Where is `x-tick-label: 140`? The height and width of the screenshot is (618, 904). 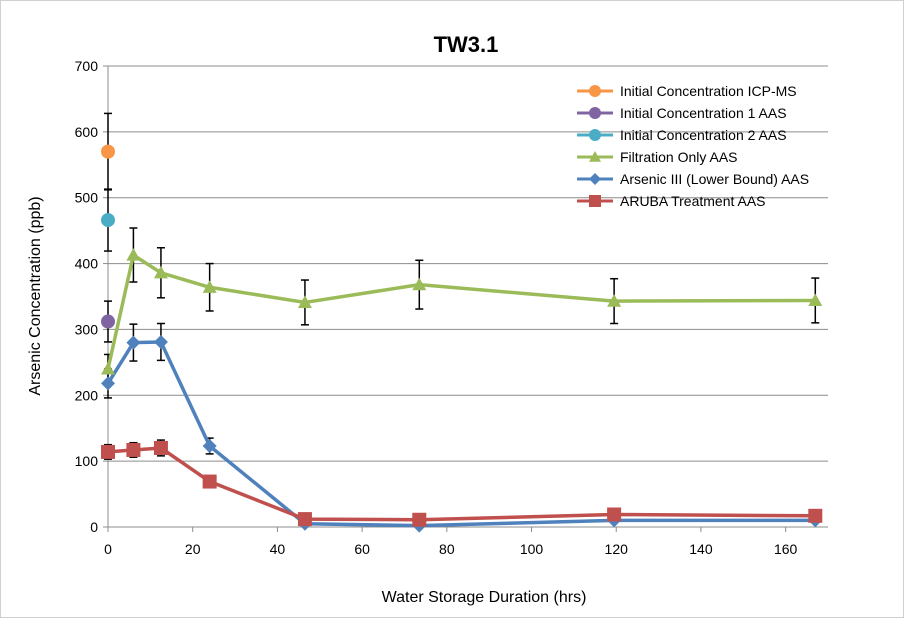 x-tick-label: 140 is located at coordinates (701, 549).